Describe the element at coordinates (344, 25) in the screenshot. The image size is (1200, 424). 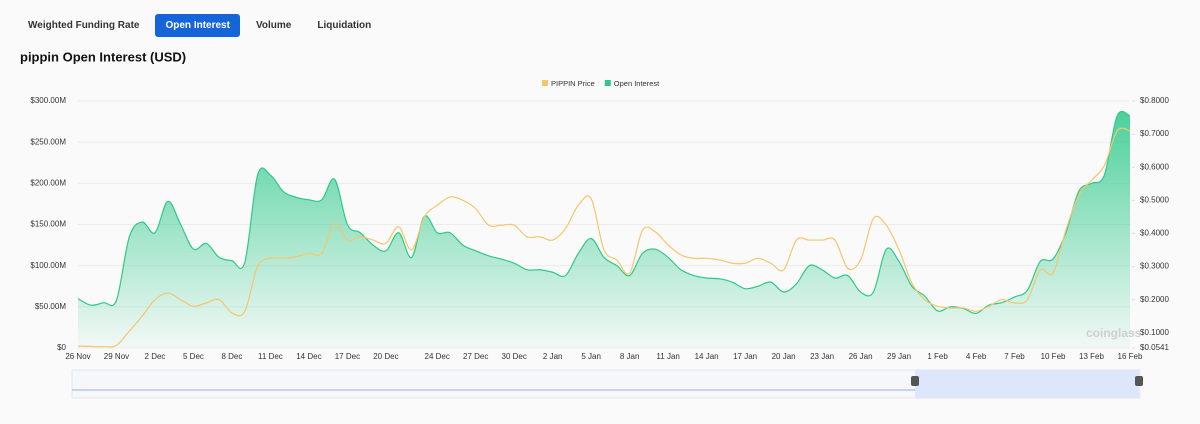
I see `tab: Liquidation` at that location.